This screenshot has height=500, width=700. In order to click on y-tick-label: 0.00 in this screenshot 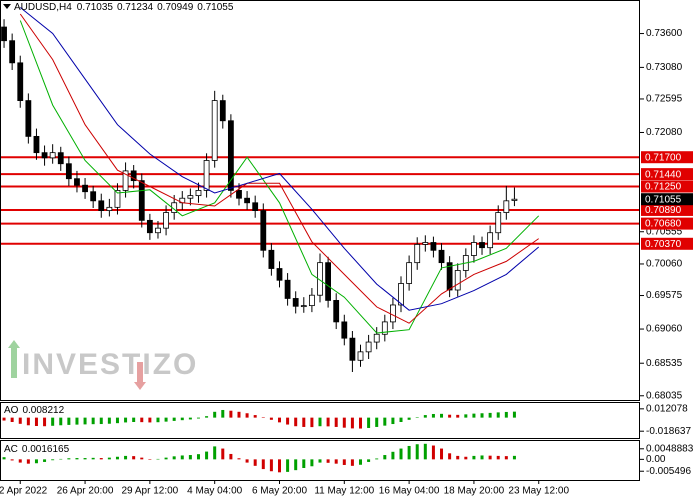, I will do `click(656, 459)`.